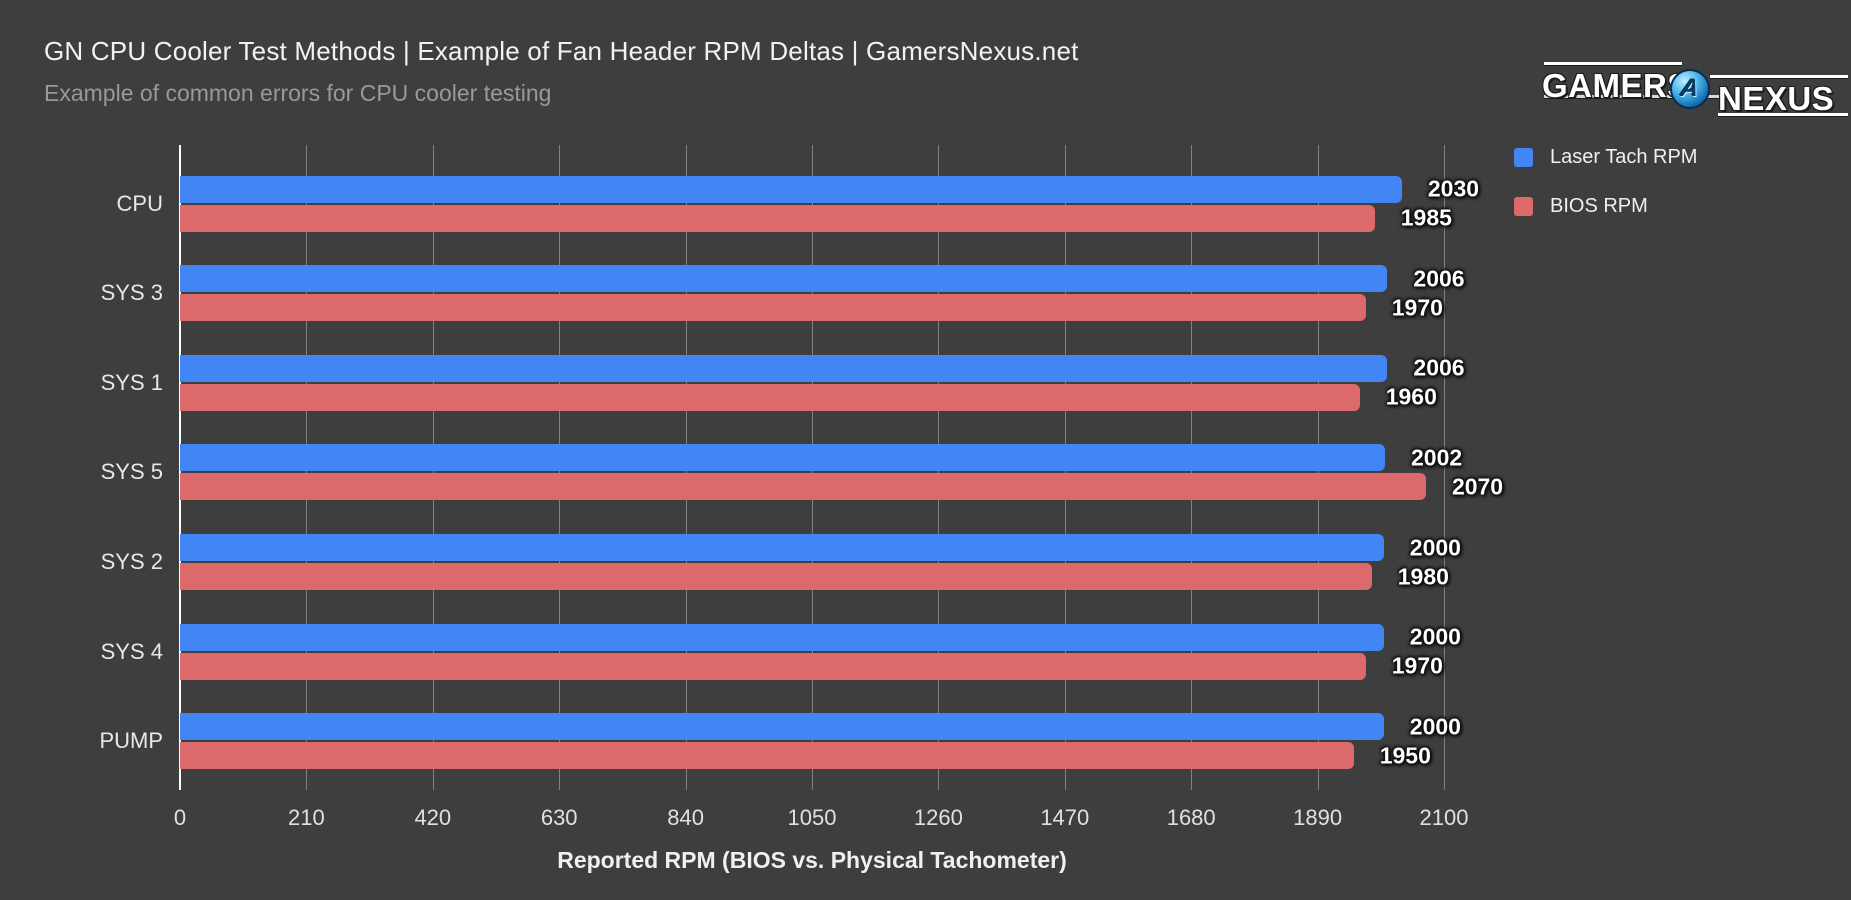  I want to click on category-label-pump: PUMP, so click(131, 741).